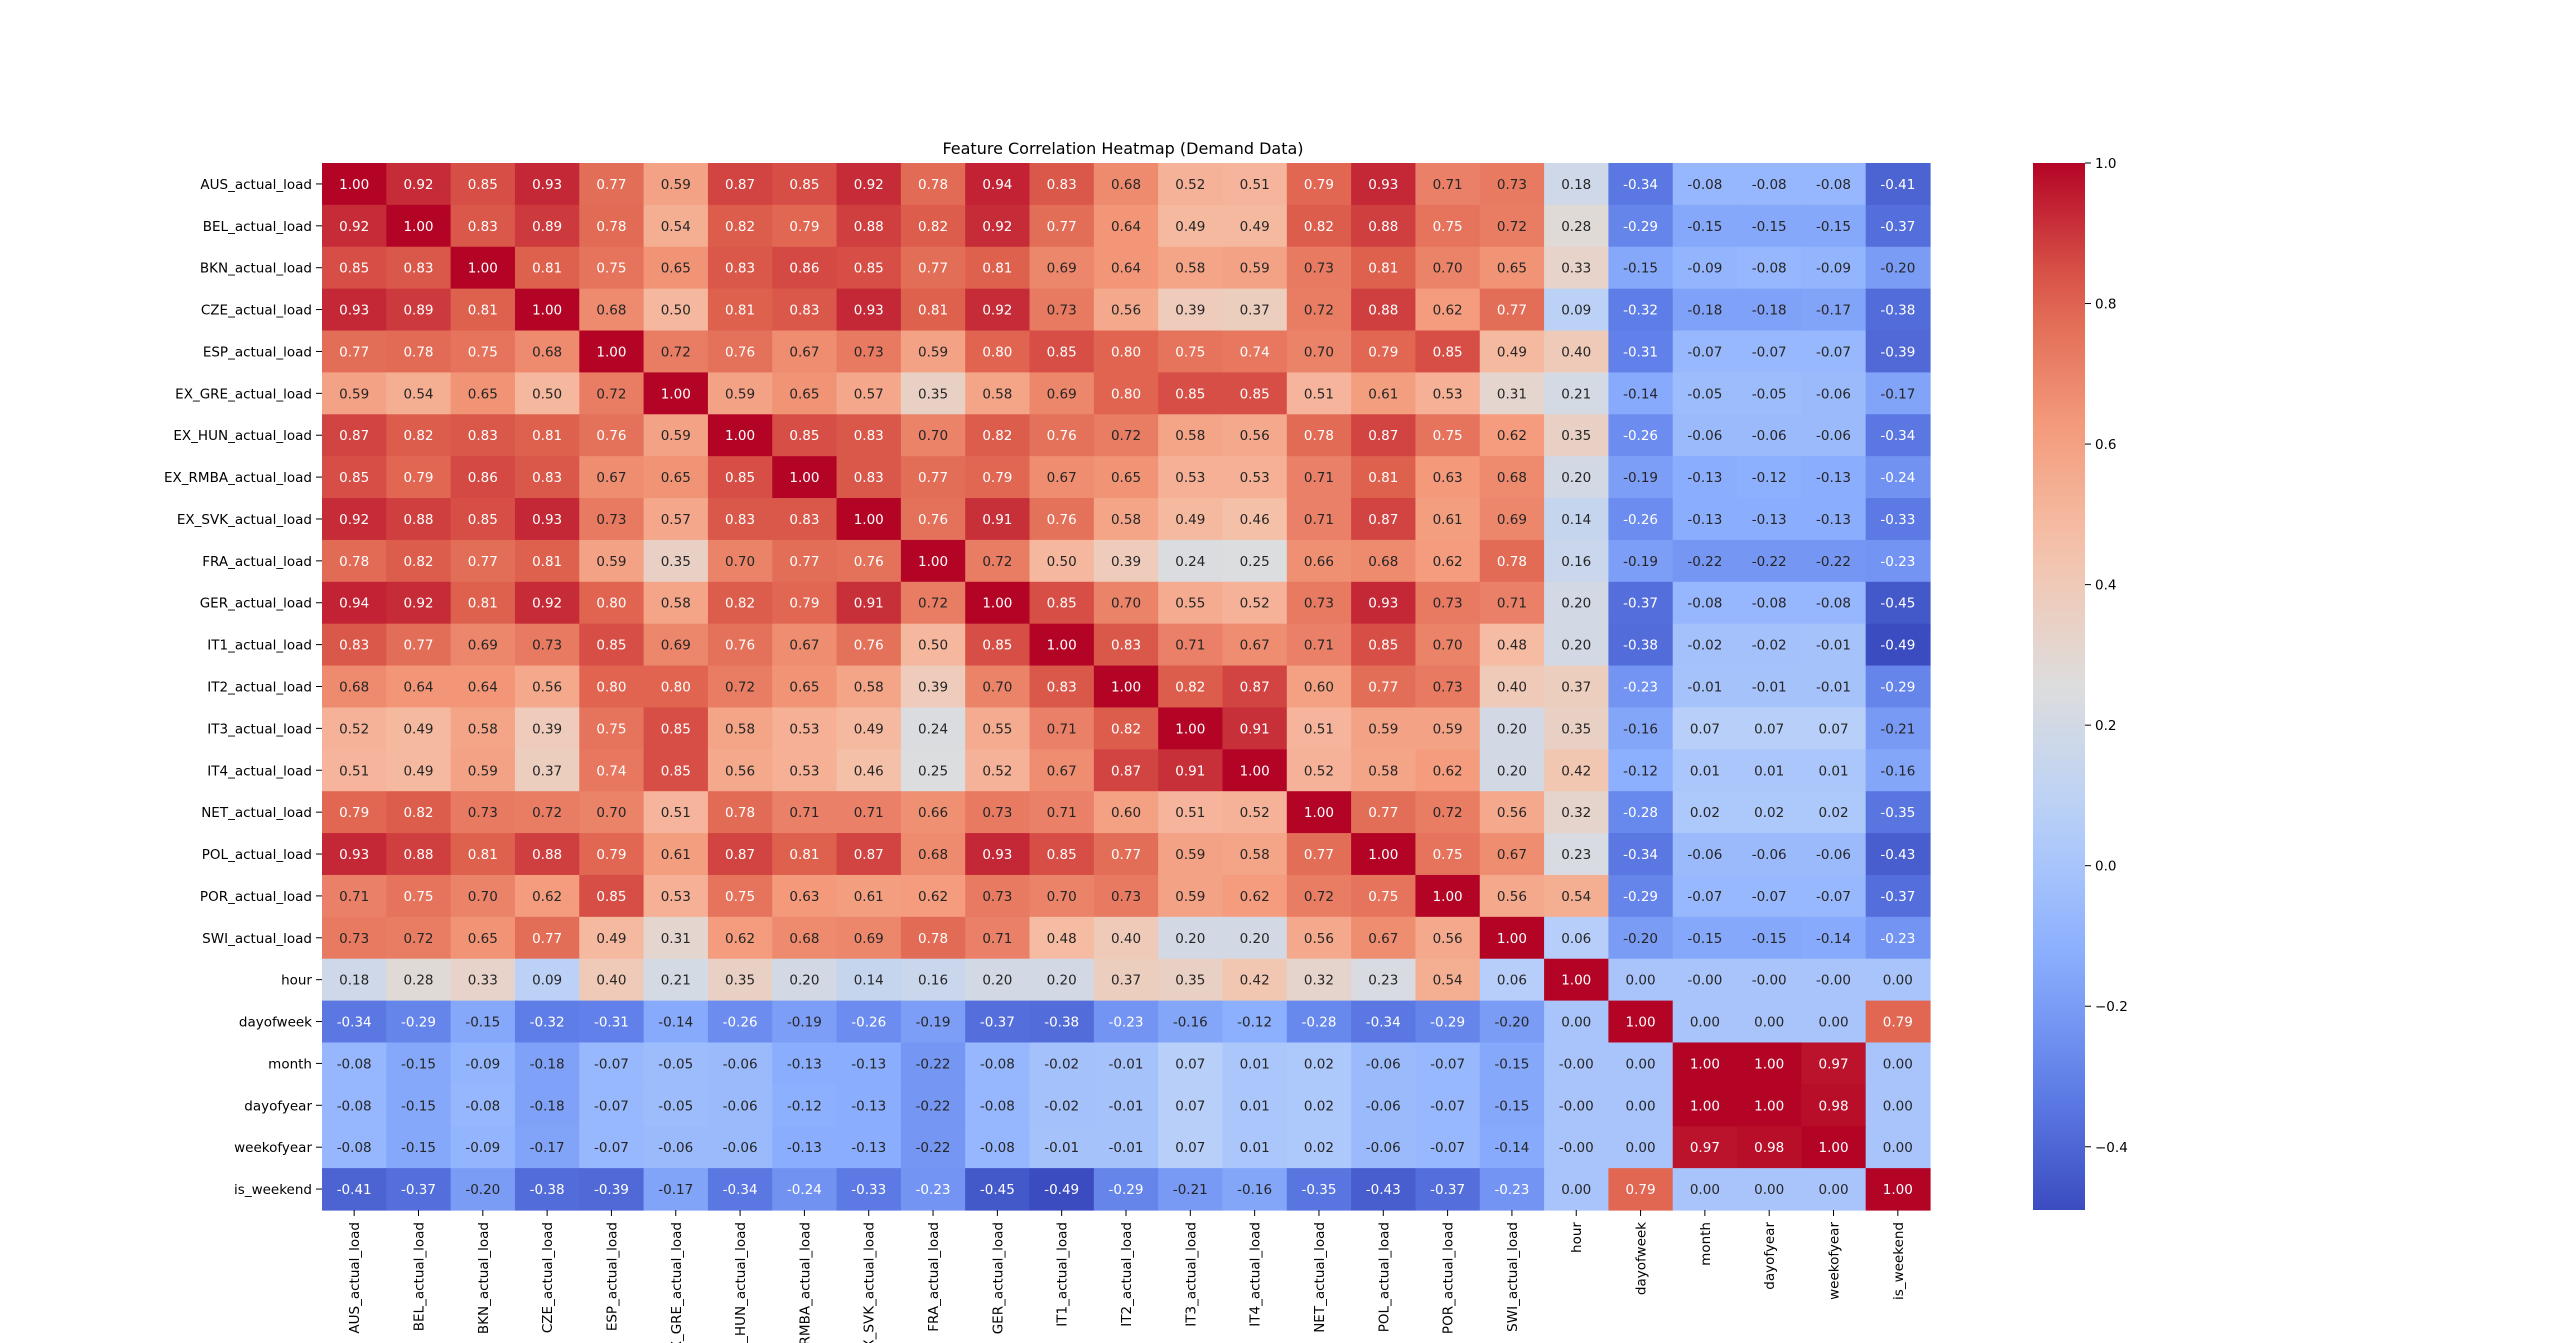 The height and width of the screenshot is (1343, 2560). Describe the element at coordinates (804, 729) in the screenshot. I see `cell-value-label: 0.53` at that location.